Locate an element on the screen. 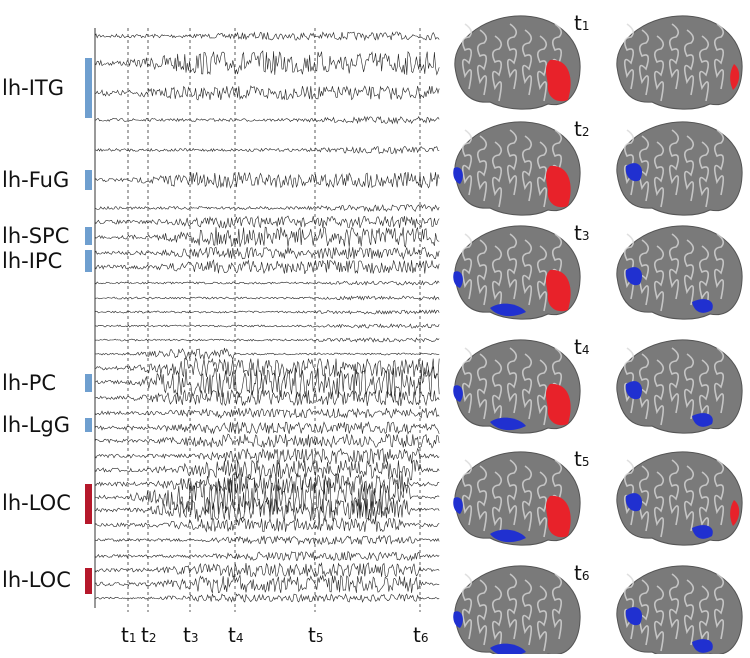  panel-label: t6 is located at coordinates (581, 573).